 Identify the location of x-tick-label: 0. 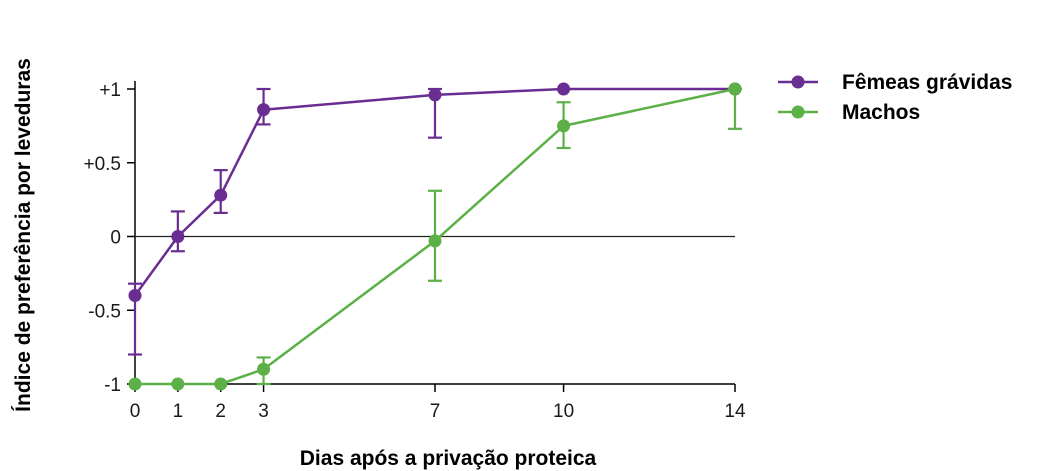
(135, 411).